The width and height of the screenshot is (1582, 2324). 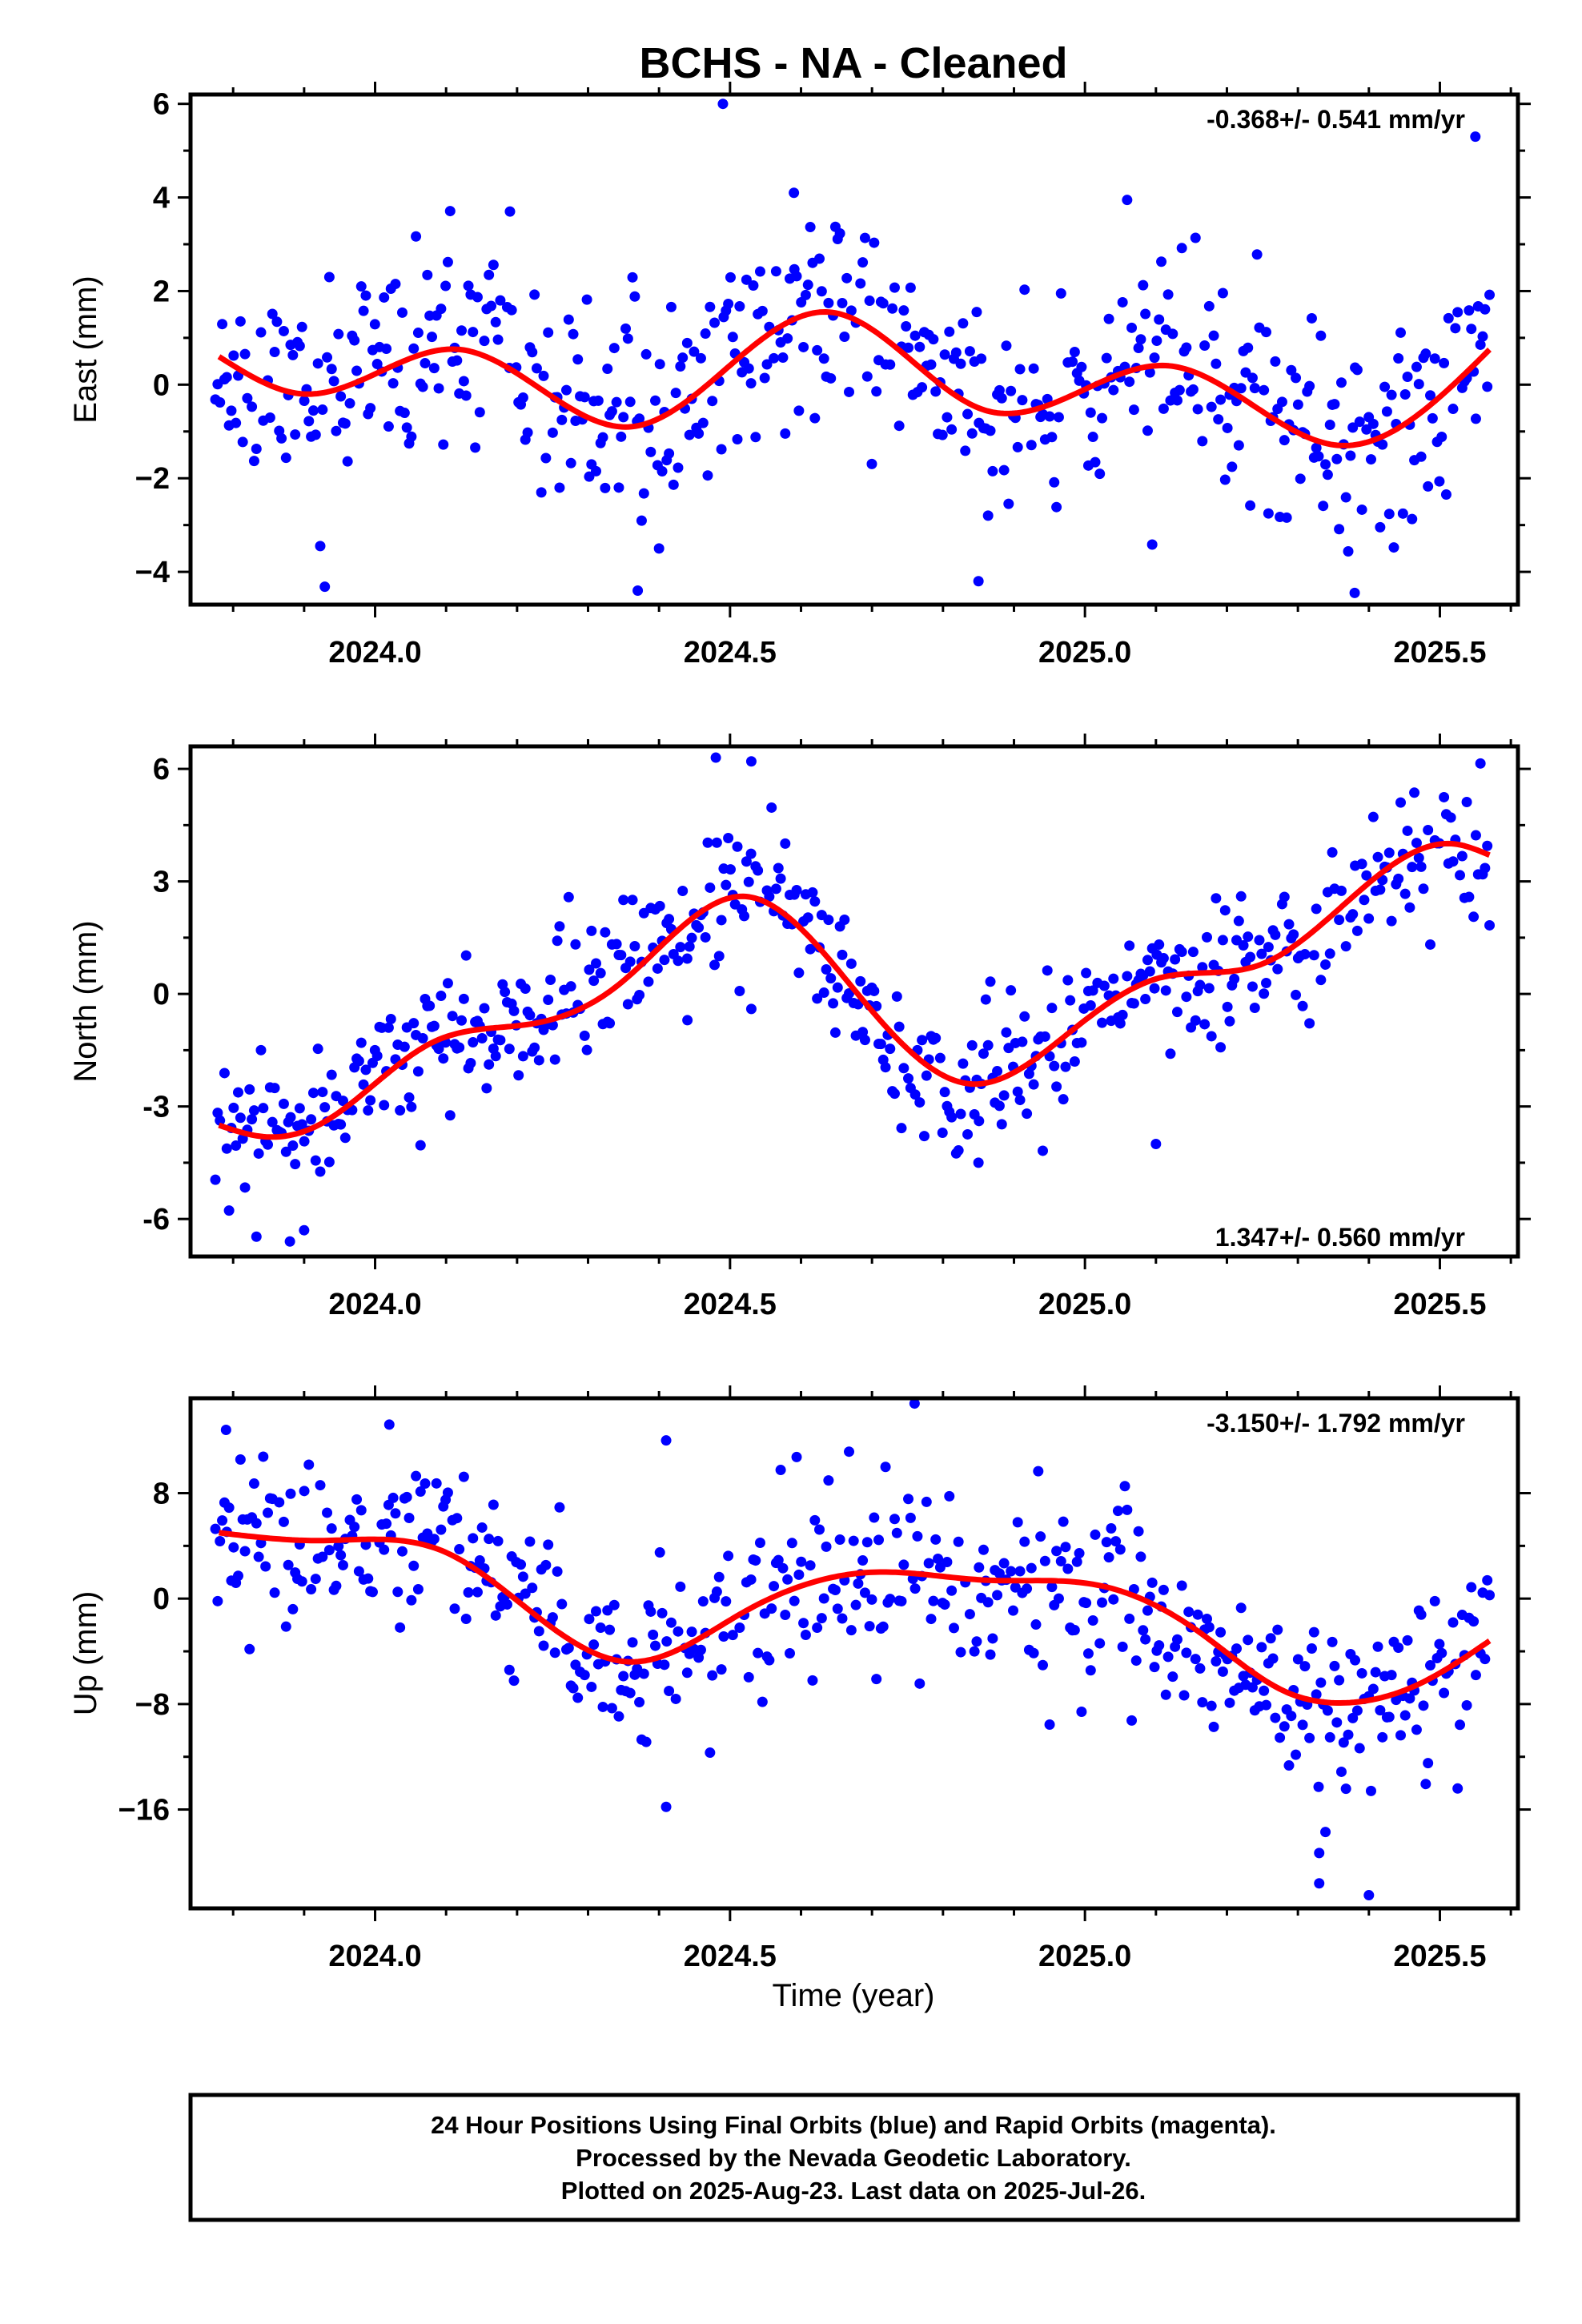 I want to click on y-tick-label: 8, so click(x=161, y=1494).